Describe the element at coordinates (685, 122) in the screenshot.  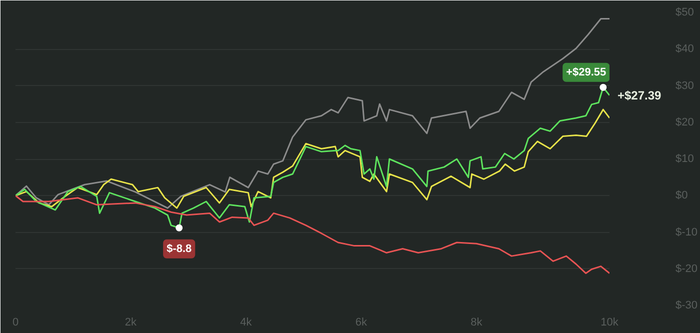
I see `y-tick-label: $20` at that location.